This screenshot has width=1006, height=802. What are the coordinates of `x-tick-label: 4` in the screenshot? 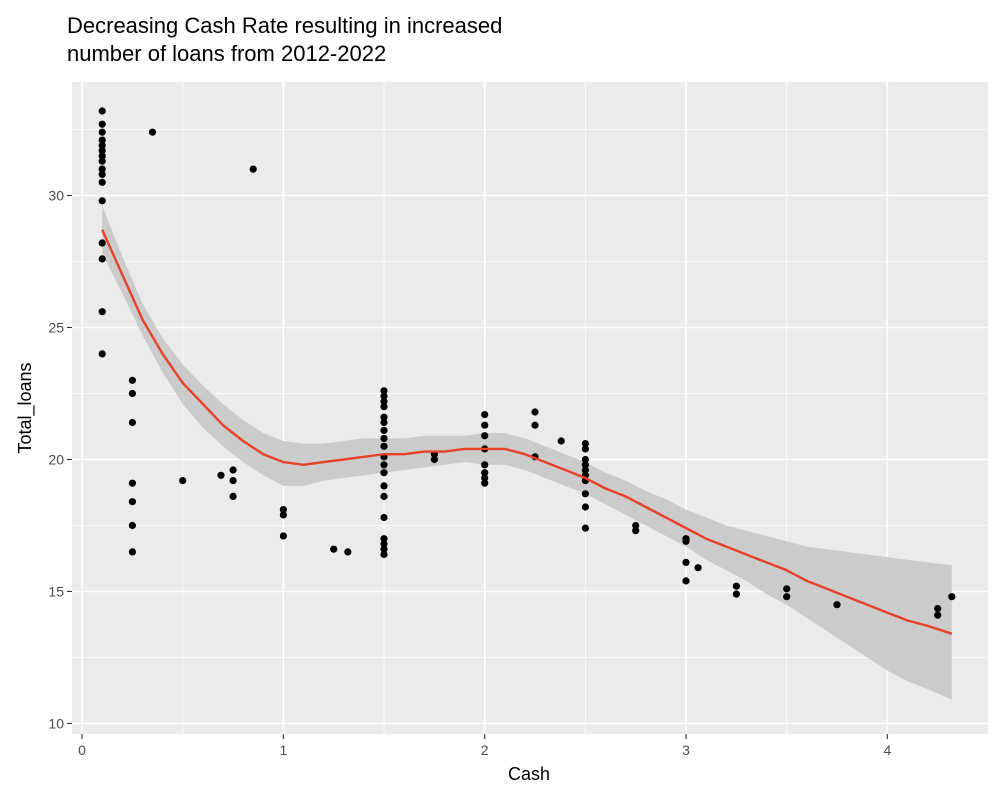 It's located at (887, 750).